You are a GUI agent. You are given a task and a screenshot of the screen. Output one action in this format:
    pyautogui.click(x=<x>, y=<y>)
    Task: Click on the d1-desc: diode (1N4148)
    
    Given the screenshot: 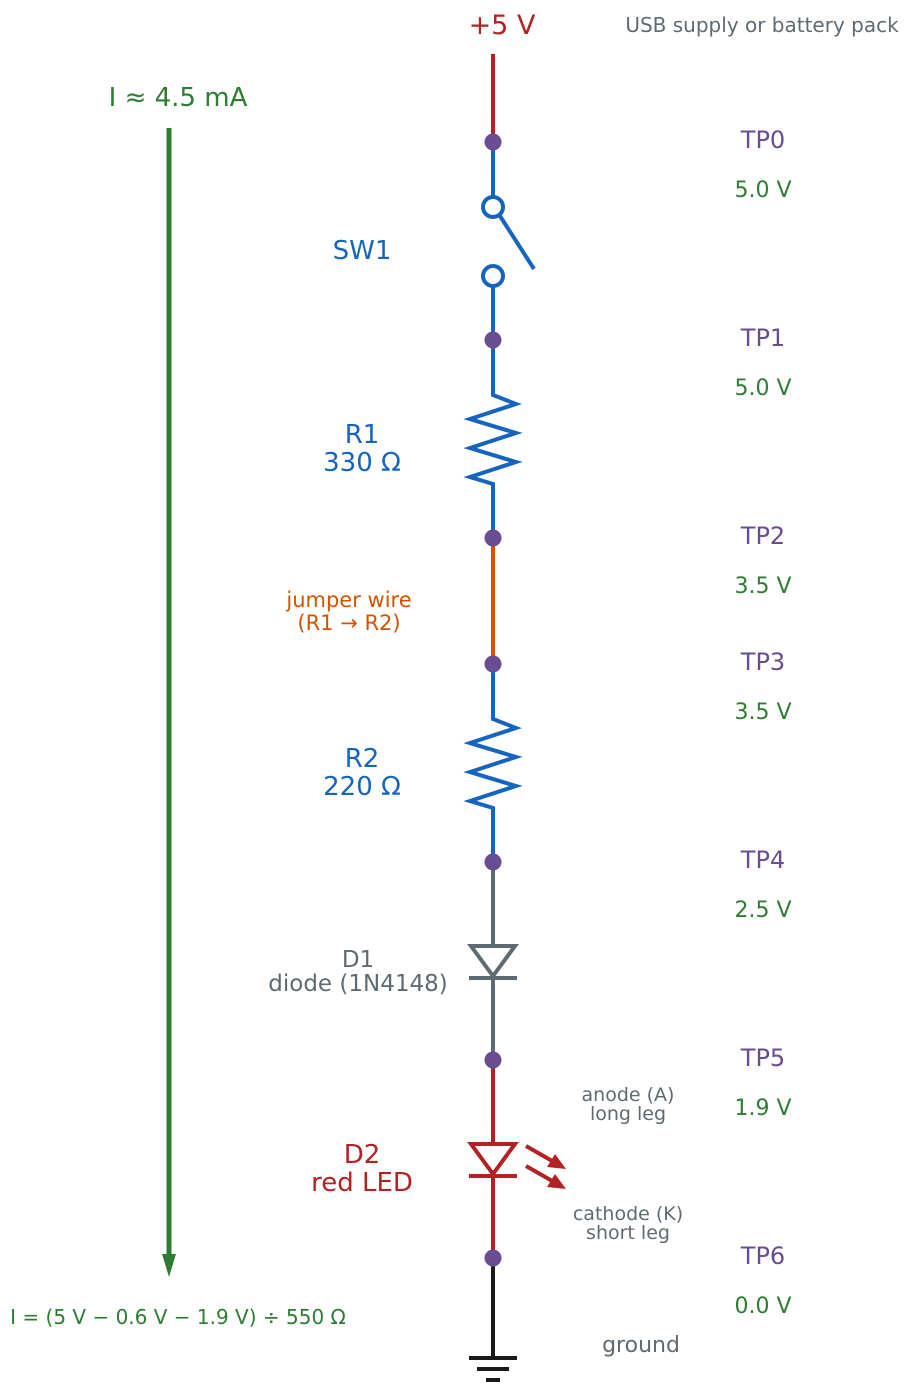 What is the action you would take?
    pyautogui.click(x=357, y=984)
    